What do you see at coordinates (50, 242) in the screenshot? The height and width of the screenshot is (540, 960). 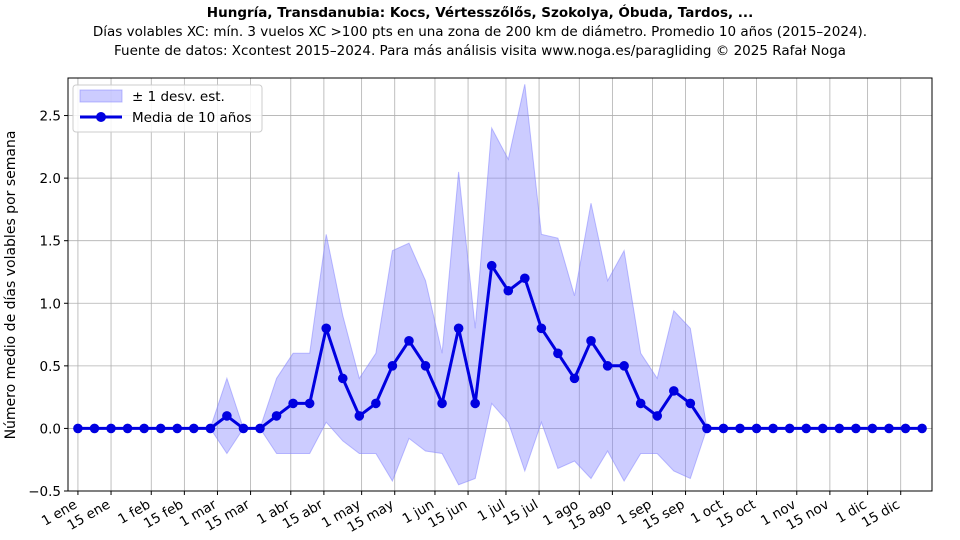 I see `y-tick-label: 1.5` at bounding box center [50, 242].